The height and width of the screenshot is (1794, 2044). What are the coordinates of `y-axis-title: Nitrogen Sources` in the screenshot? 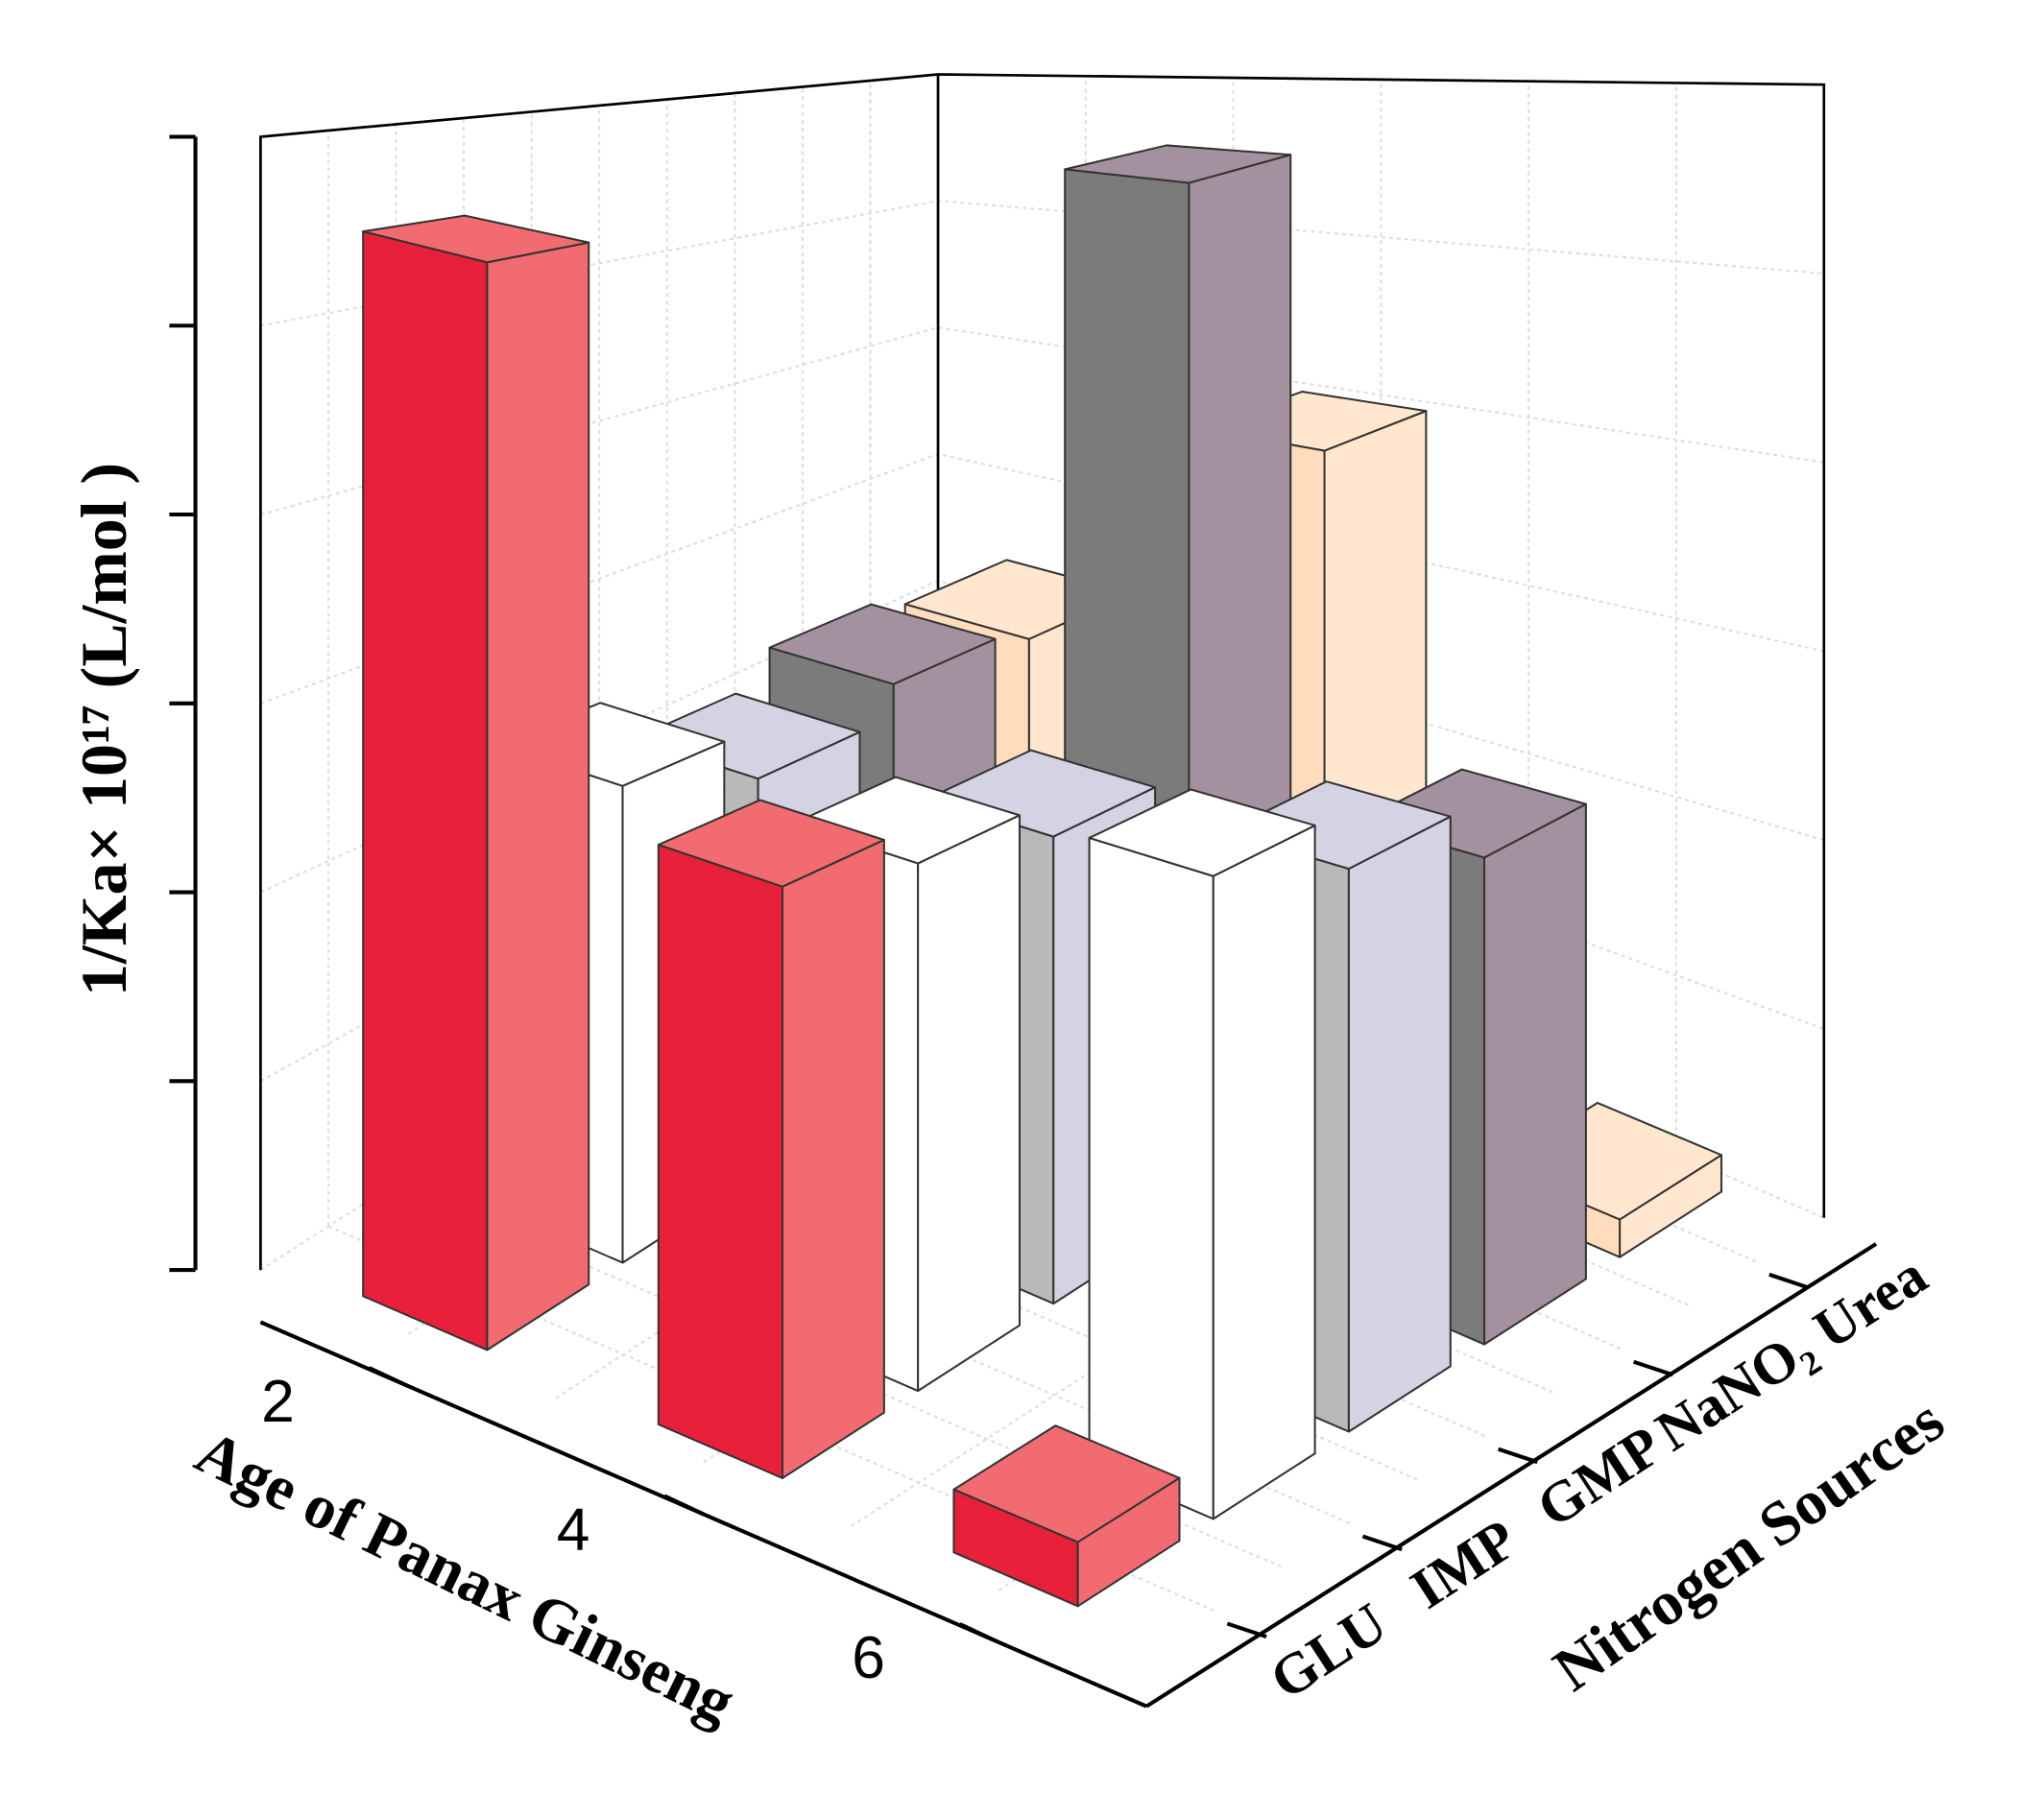 It's located at (1749, 1546).